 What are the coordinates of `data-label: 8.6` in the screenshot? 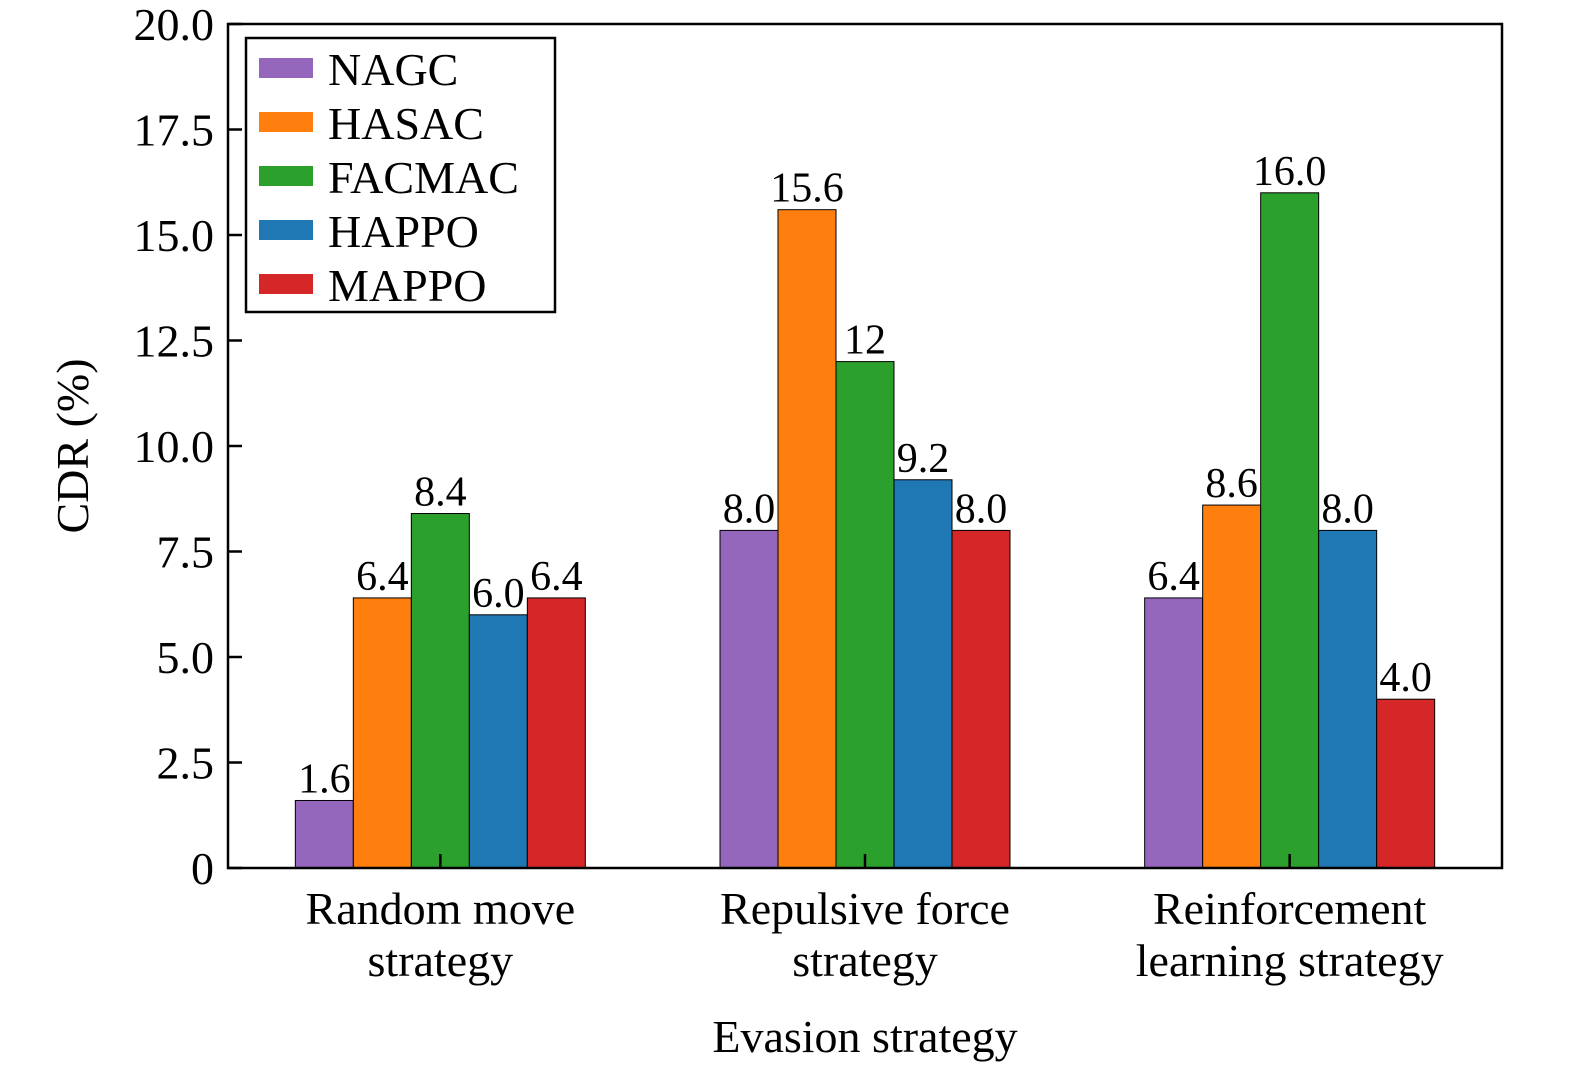 It's located at (1231, 484).